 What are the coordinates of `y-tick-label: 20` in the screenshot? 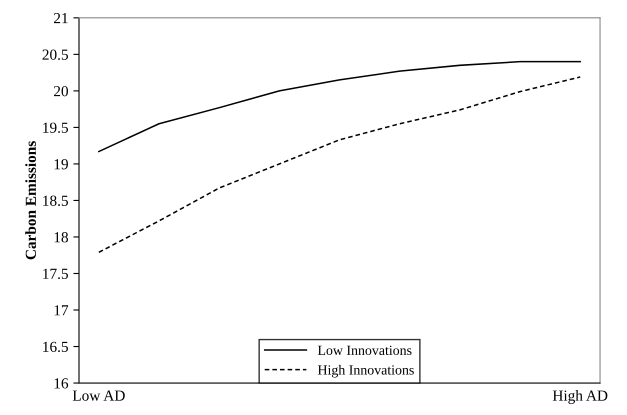 It's located at (61, 91).